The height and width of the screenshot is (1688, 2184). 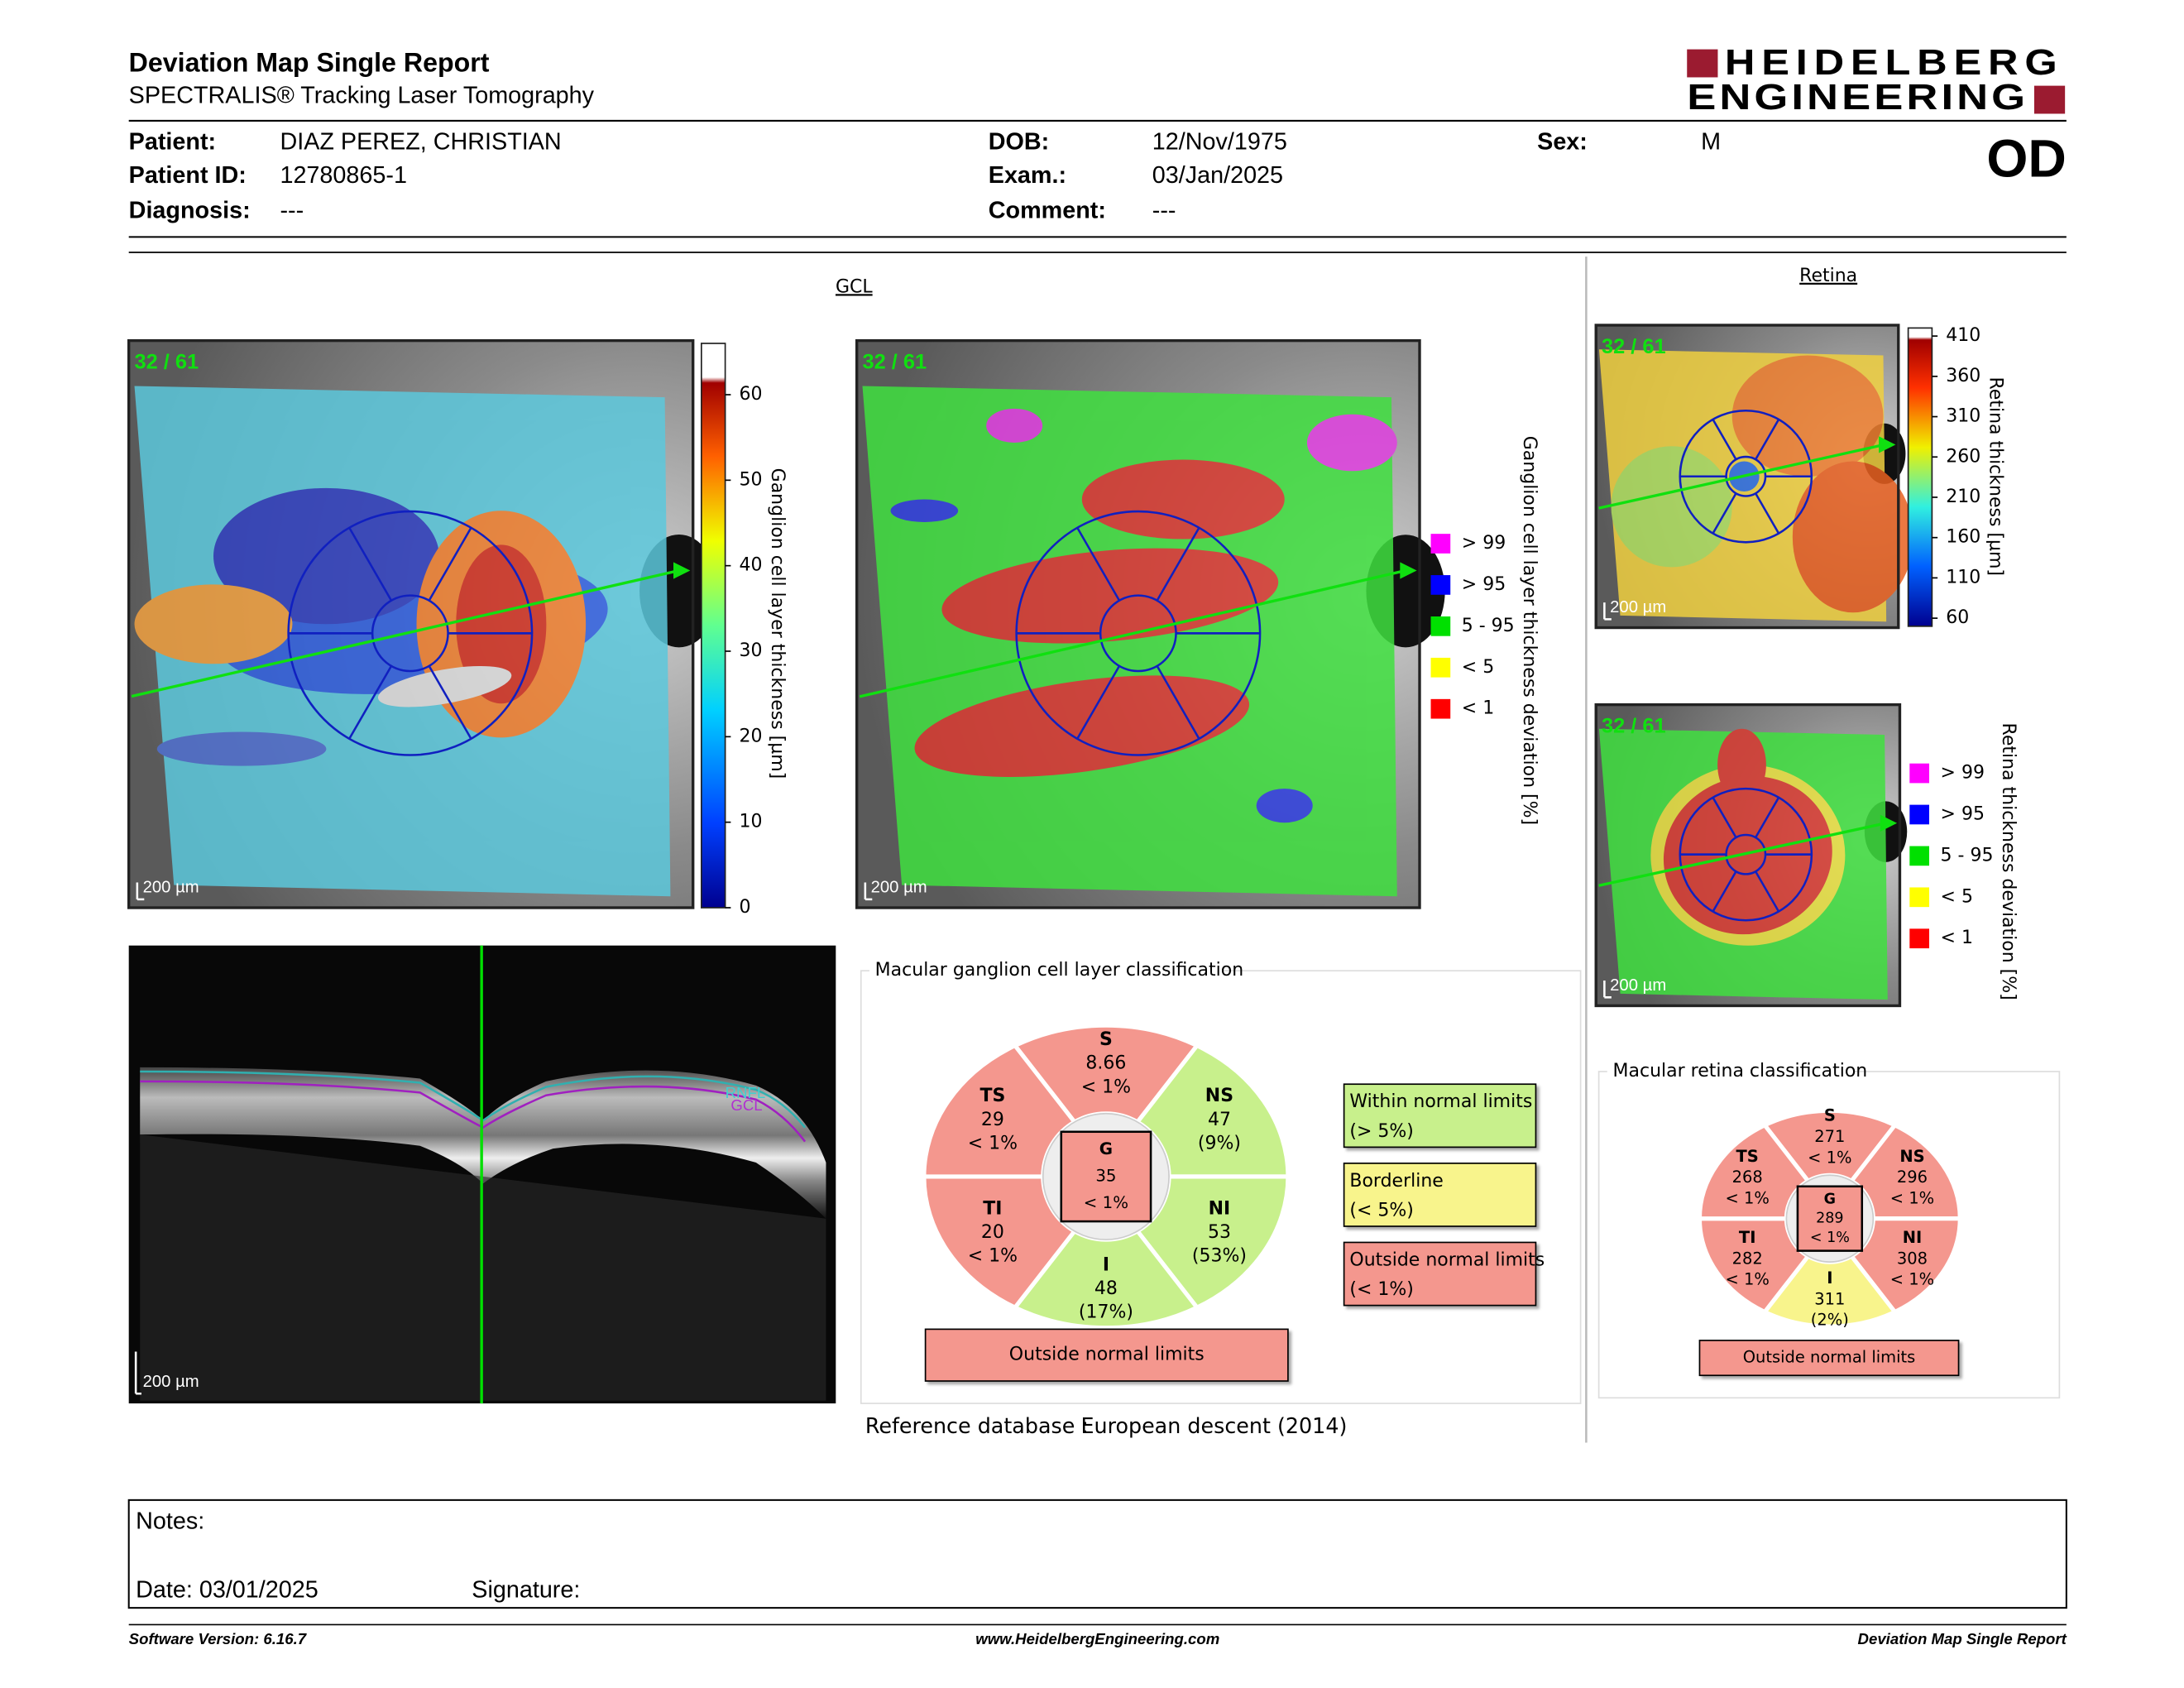 What do you see at coordinates (1747, 1177) in the screenshot?
I see `sector-value: 268` at bounding box center [1747, 1177].